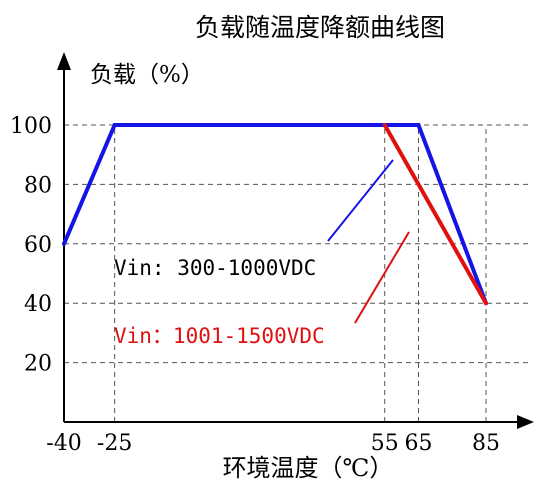 The height and width of the screenshot is (481, 536). What do you see at coordinates (114, 443) in the screenshot?
I see `x-tick-label: -25` at bounding box center [114, 443].